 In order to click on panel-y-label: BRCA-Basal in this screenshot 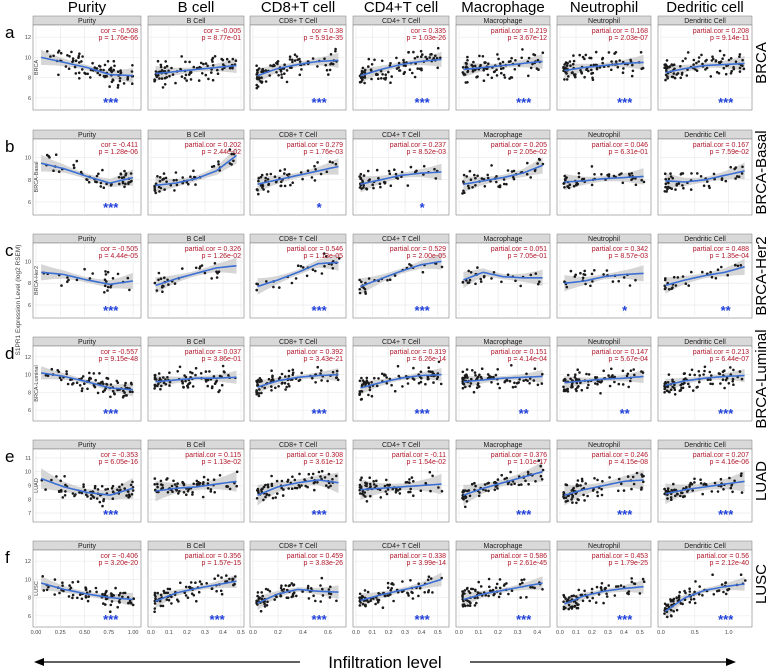, I will do `click(37, 177)`.